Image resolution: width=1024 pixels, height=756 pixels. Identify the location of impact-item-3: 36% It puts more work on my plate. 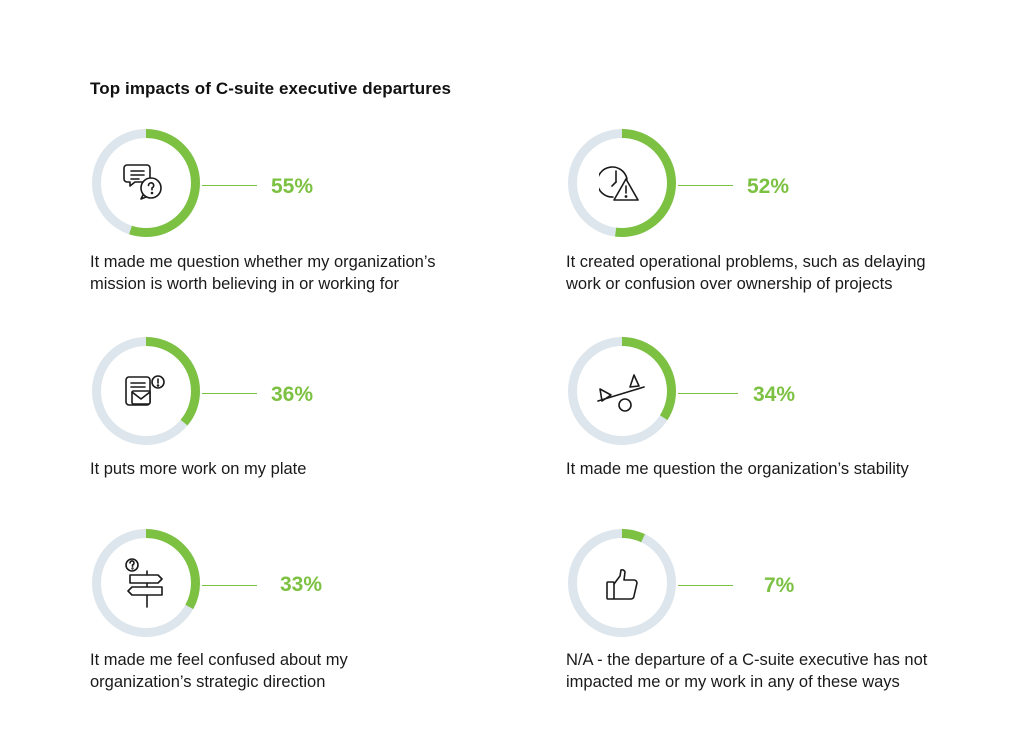
(300, 430).